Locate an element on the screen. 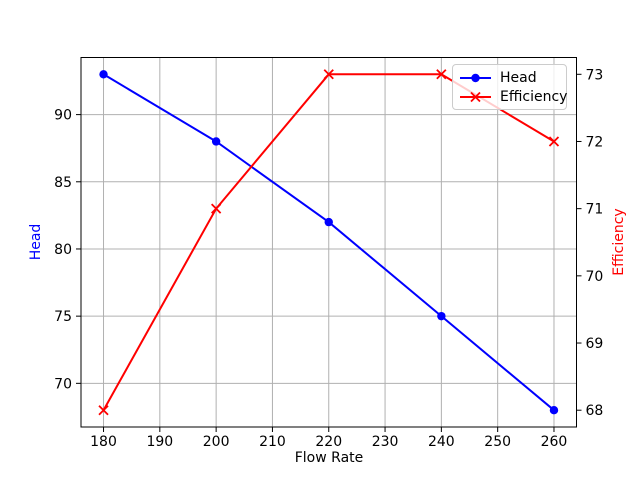 This screenshot has width=640, height=480. y-tick-left-label: 80 is located at coordinates (63, 250).